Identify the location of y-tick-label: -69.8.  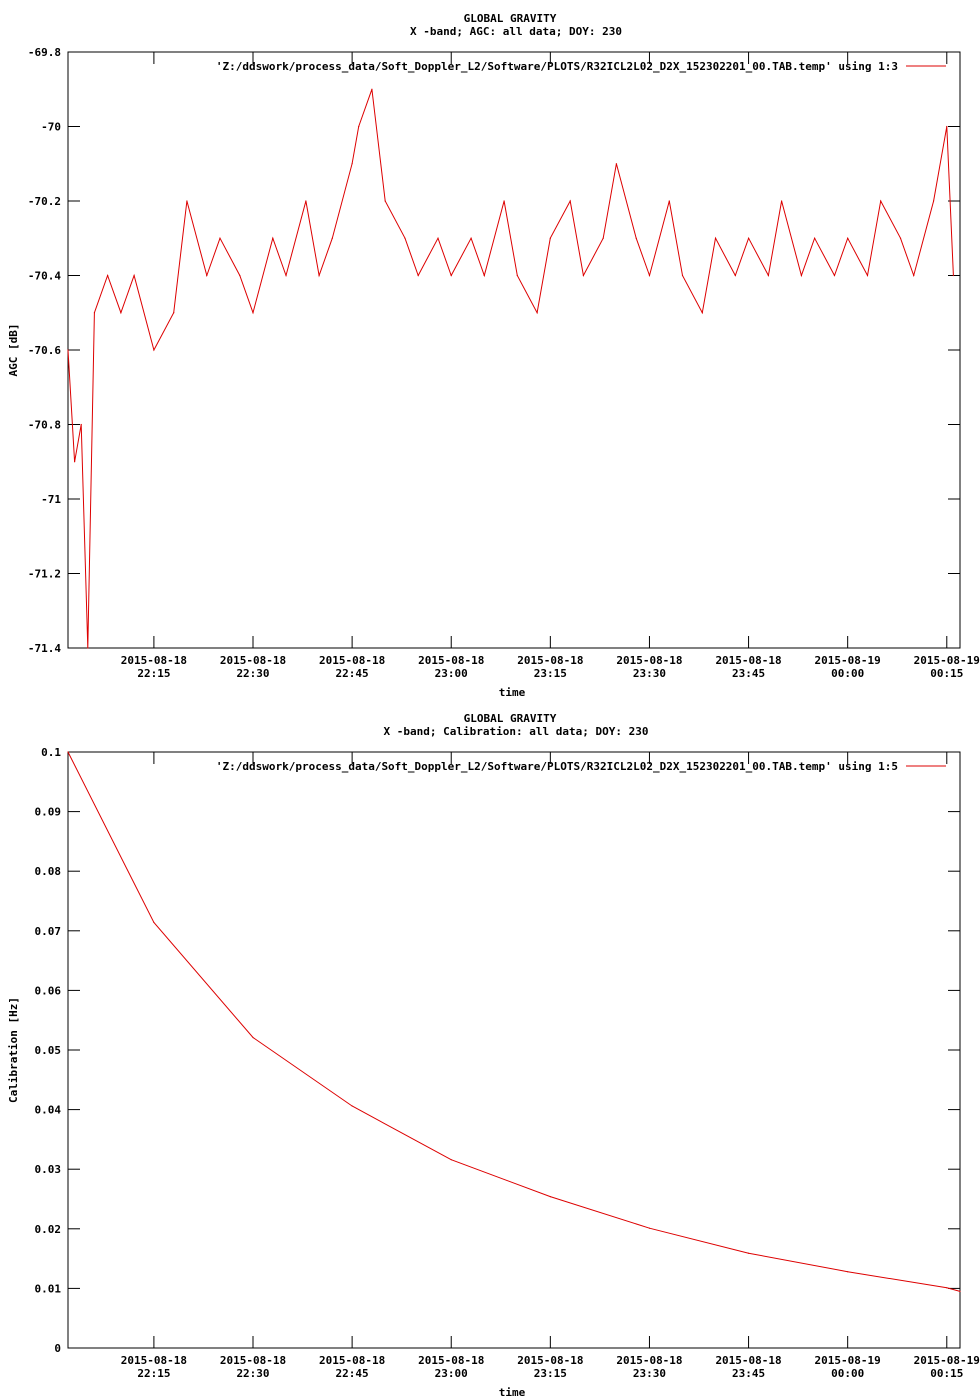
(44, 52).